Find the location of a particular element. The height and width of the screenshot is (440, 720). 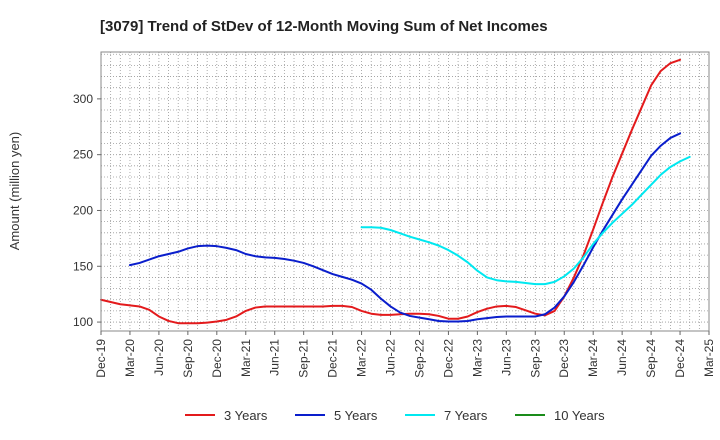

y-tick-label: 150 is located at coordinates (83, 266).